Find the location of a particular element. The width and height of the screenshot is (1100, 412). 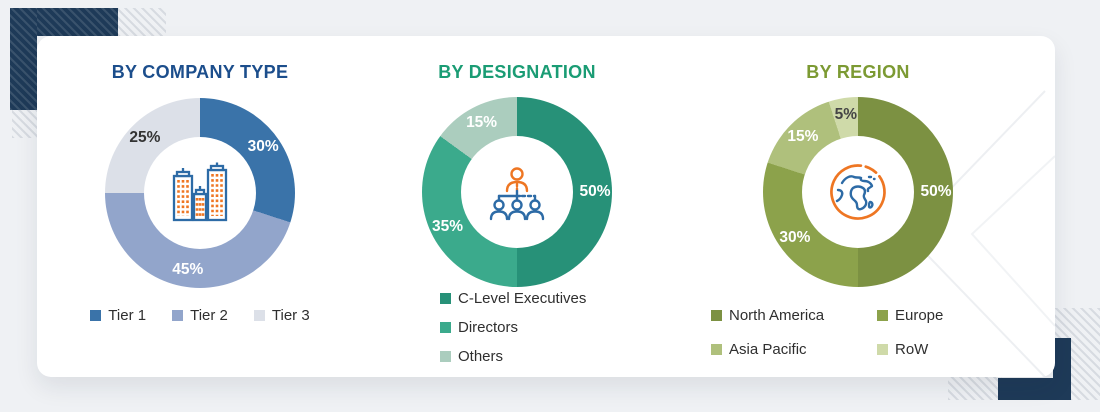

legend-item: Tier 2 is located at coordinates (200, 315).